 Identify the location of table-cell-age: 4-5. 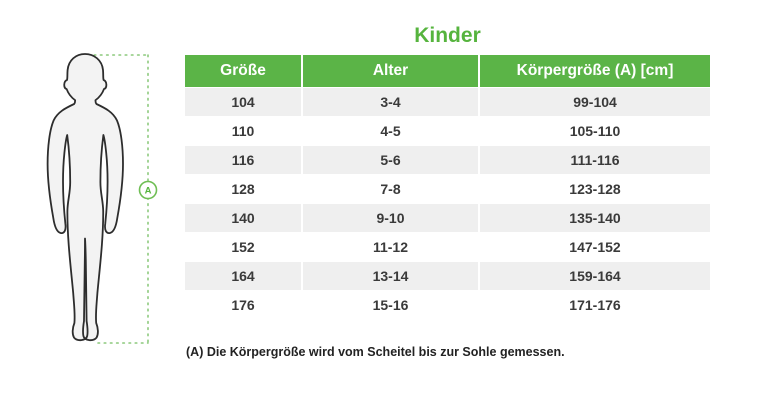
(390, 131).